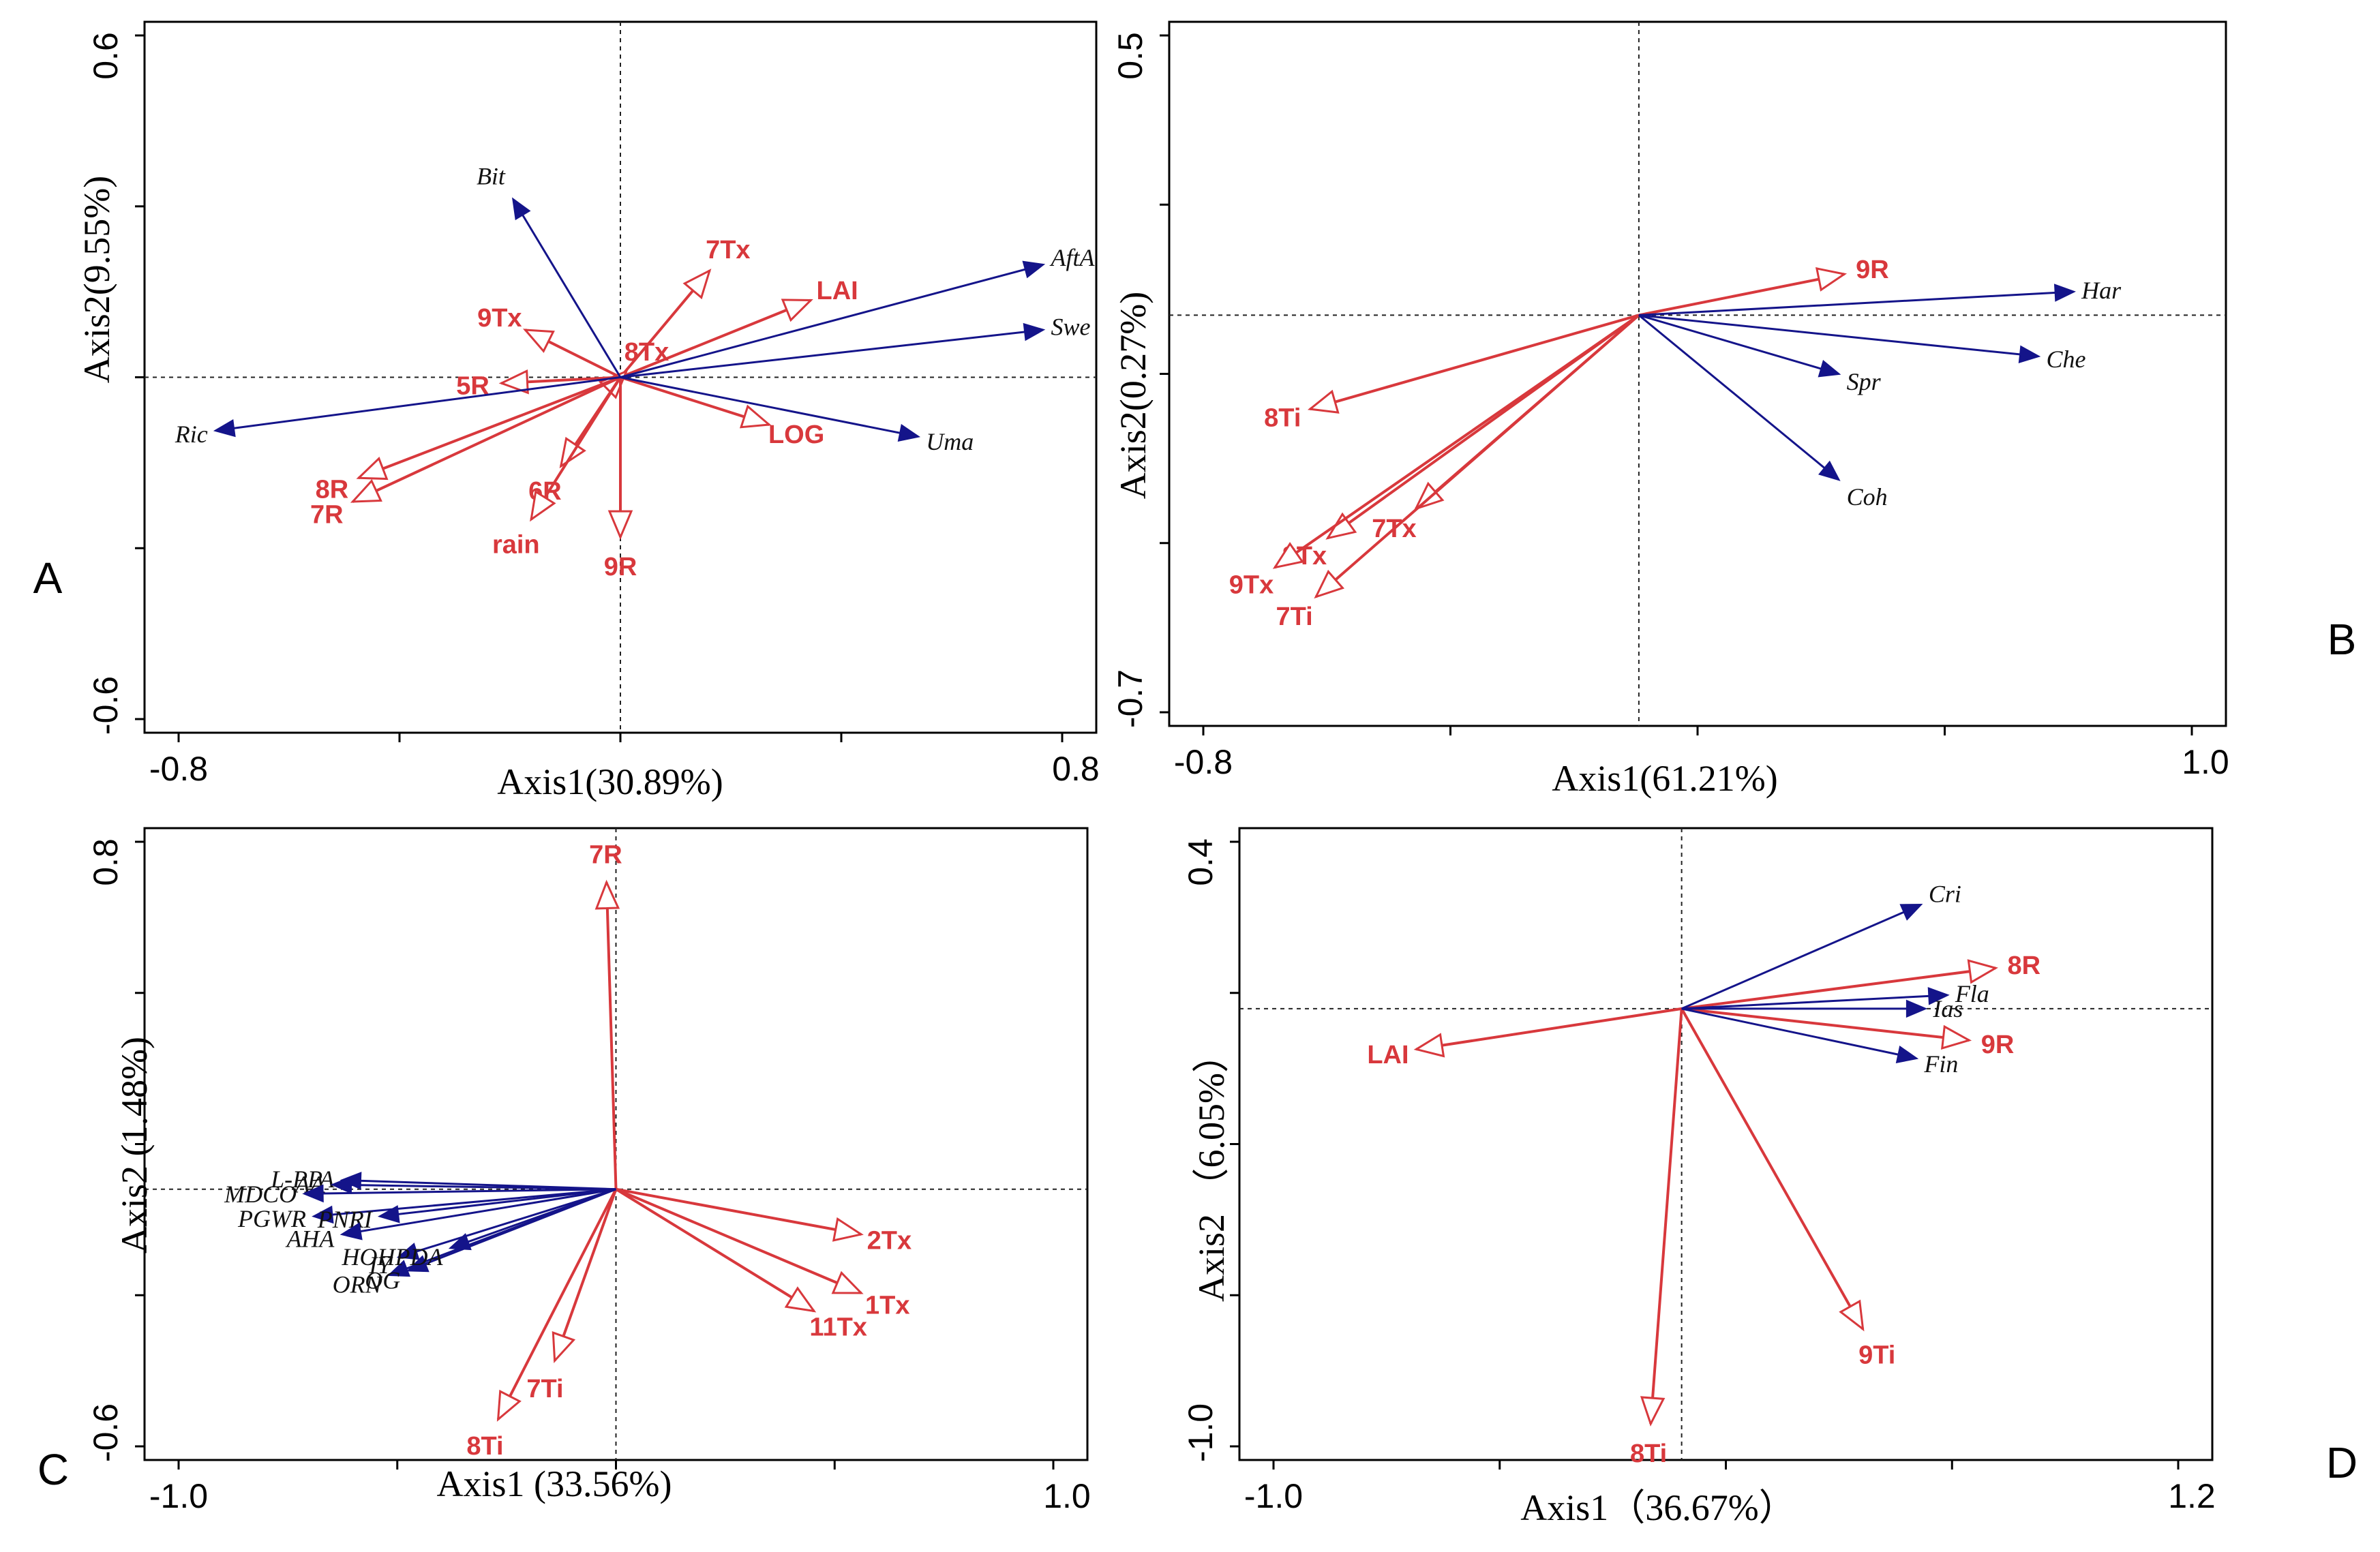 Image resolution: width=2380 pixels, height=1552 pixels. I want to click on resp-vector-Fin, so click(1798, 1033).